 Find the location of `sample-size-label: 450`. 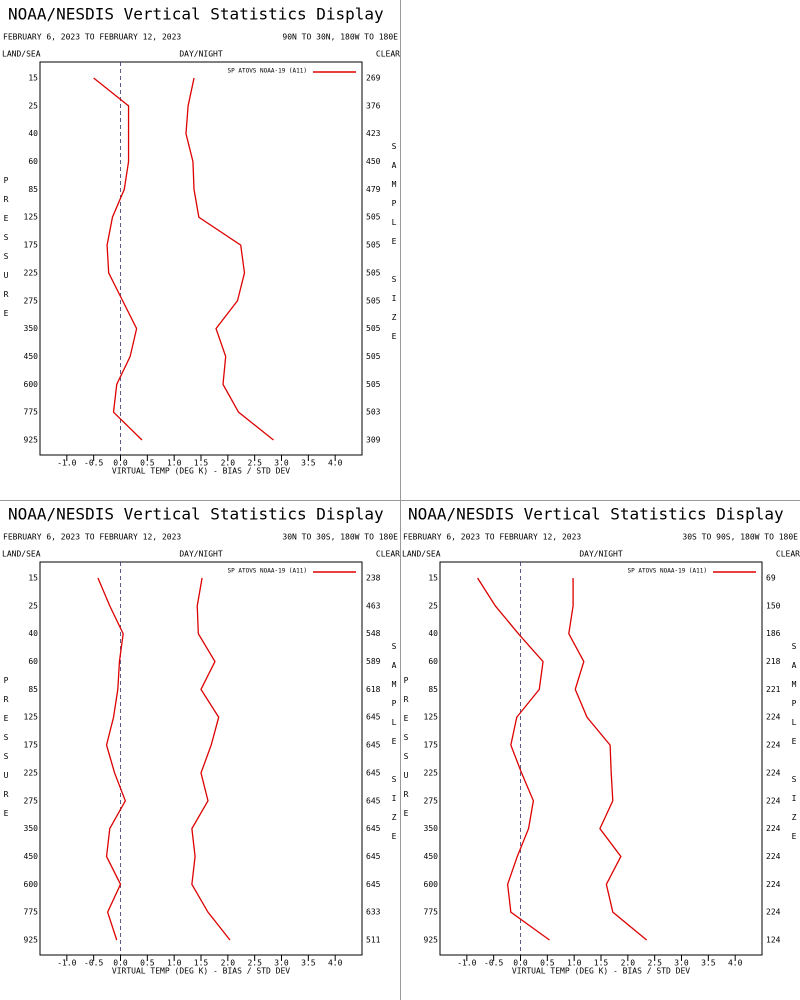

sample-size-label: 450 is located at coordinates (373, 161).